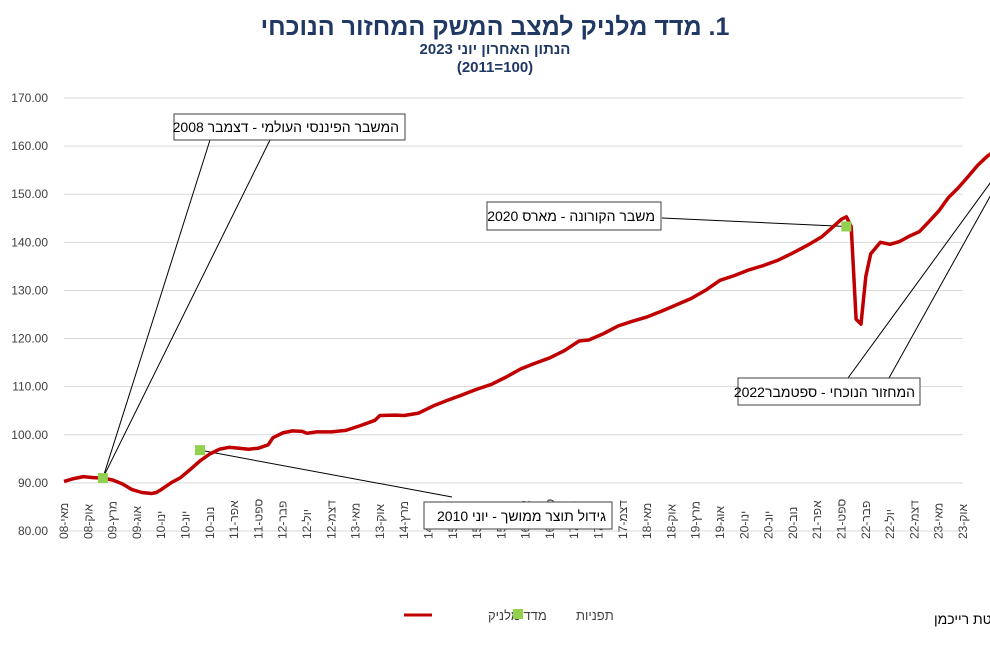 The height and width of the screenshot is (651, 990). I want to click on x-tick-label: אוג-09, so click(137, 522).